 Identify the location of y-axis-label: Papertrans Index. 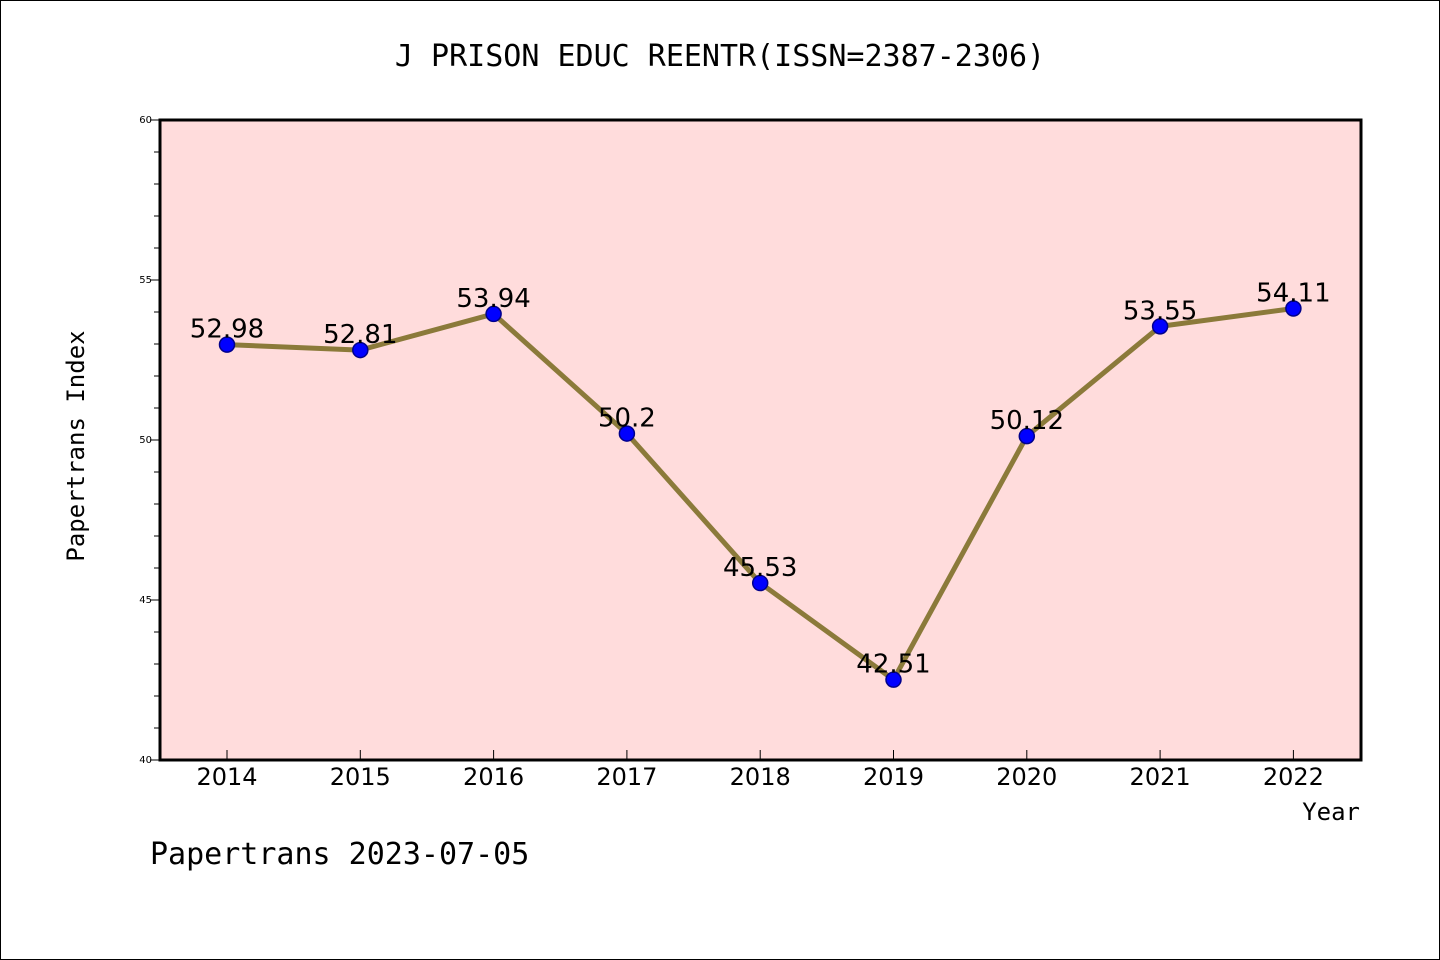
(76, 445).